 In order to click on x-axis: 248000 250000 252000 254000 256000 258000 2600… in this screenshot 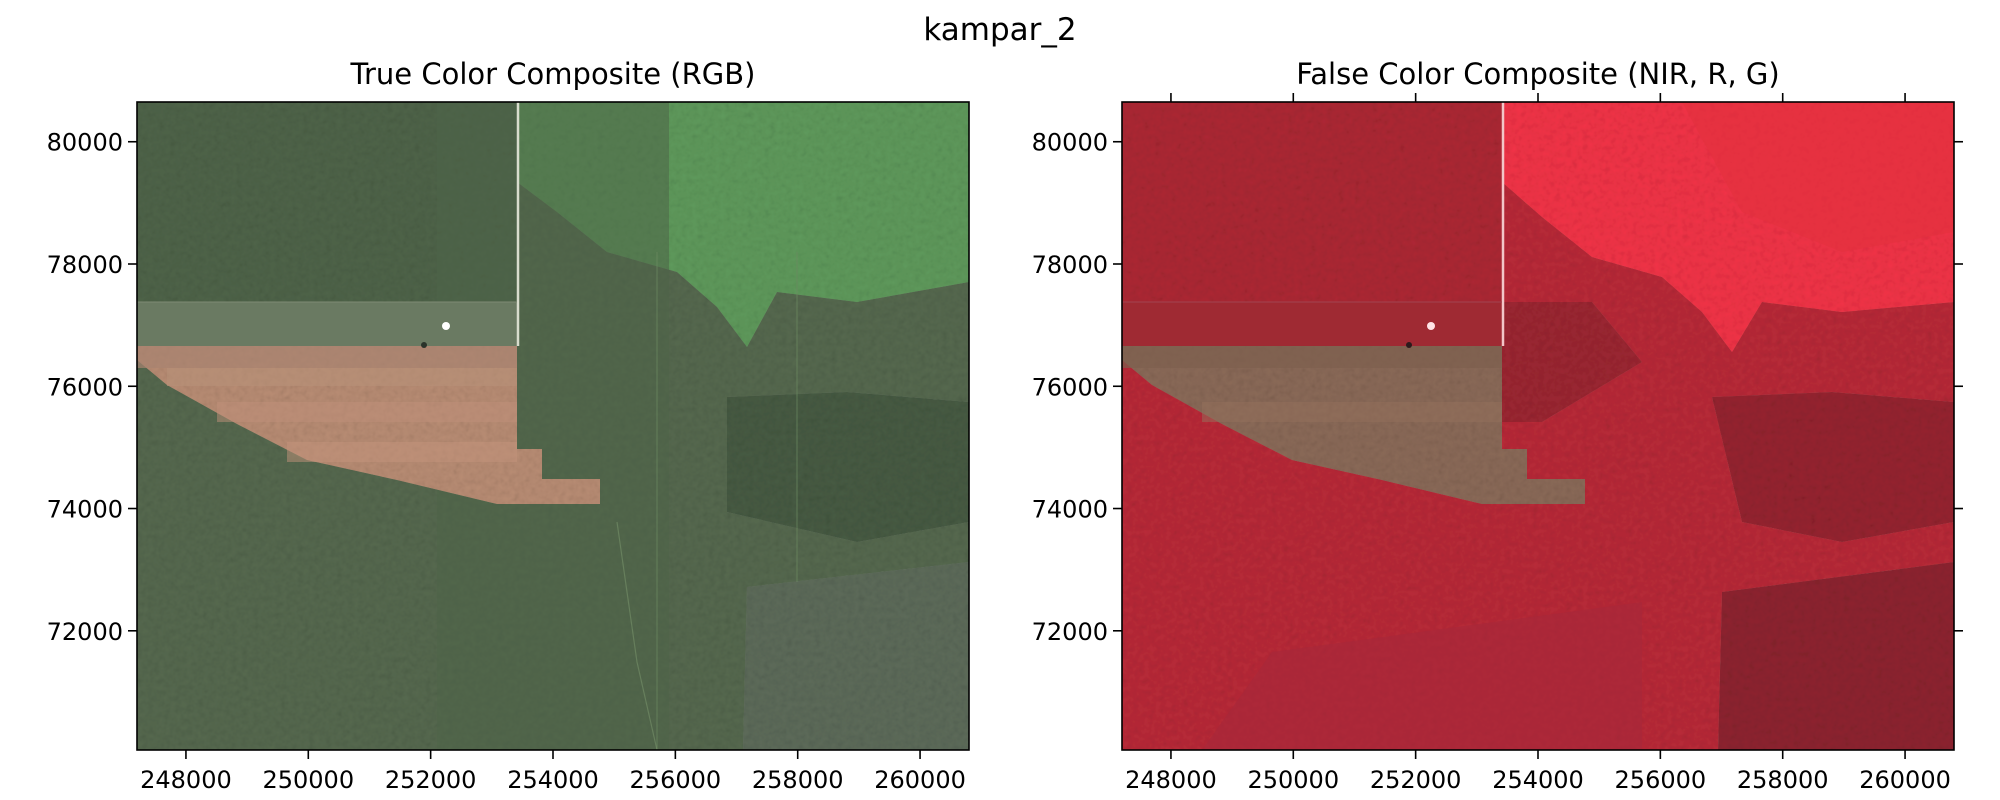, I will do `click(553, 772)`.